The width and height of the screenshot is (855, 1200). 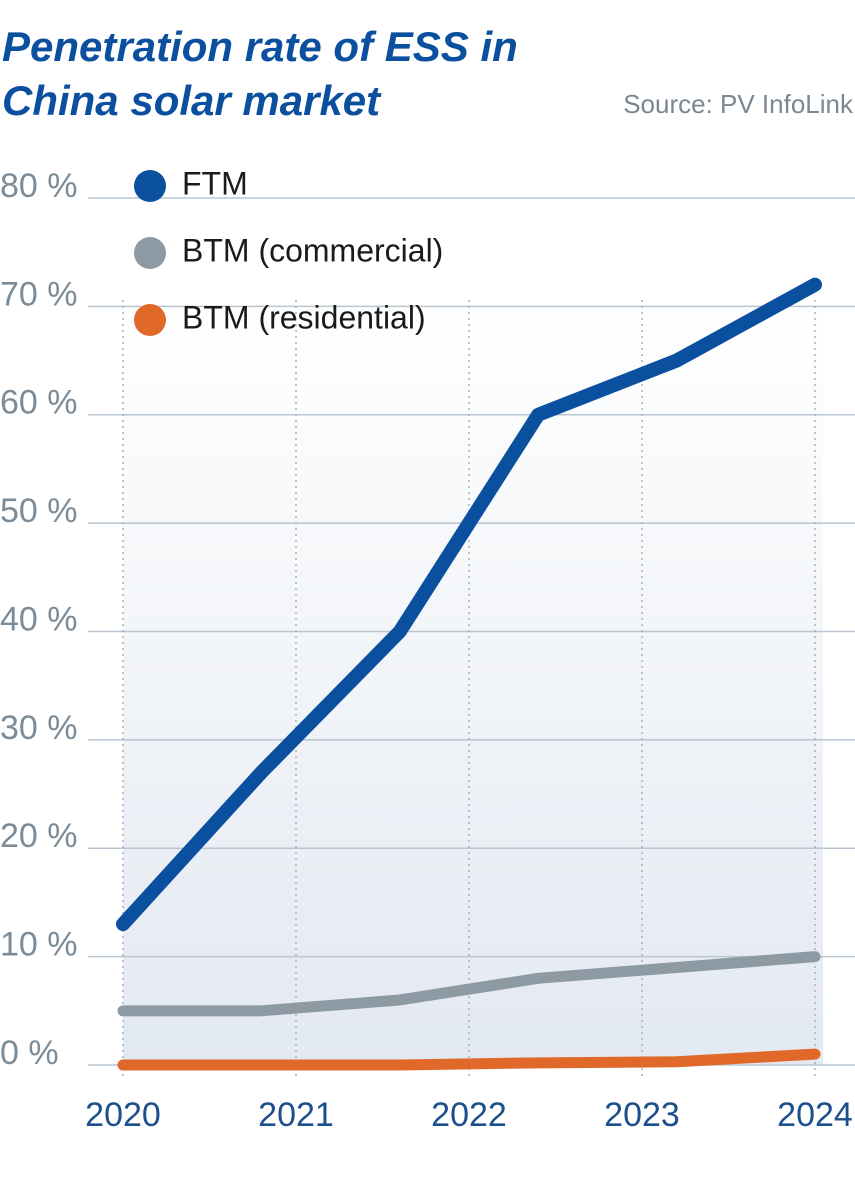 I want to click on y-tick-label: 0 %, so click(x=29, y=1053).